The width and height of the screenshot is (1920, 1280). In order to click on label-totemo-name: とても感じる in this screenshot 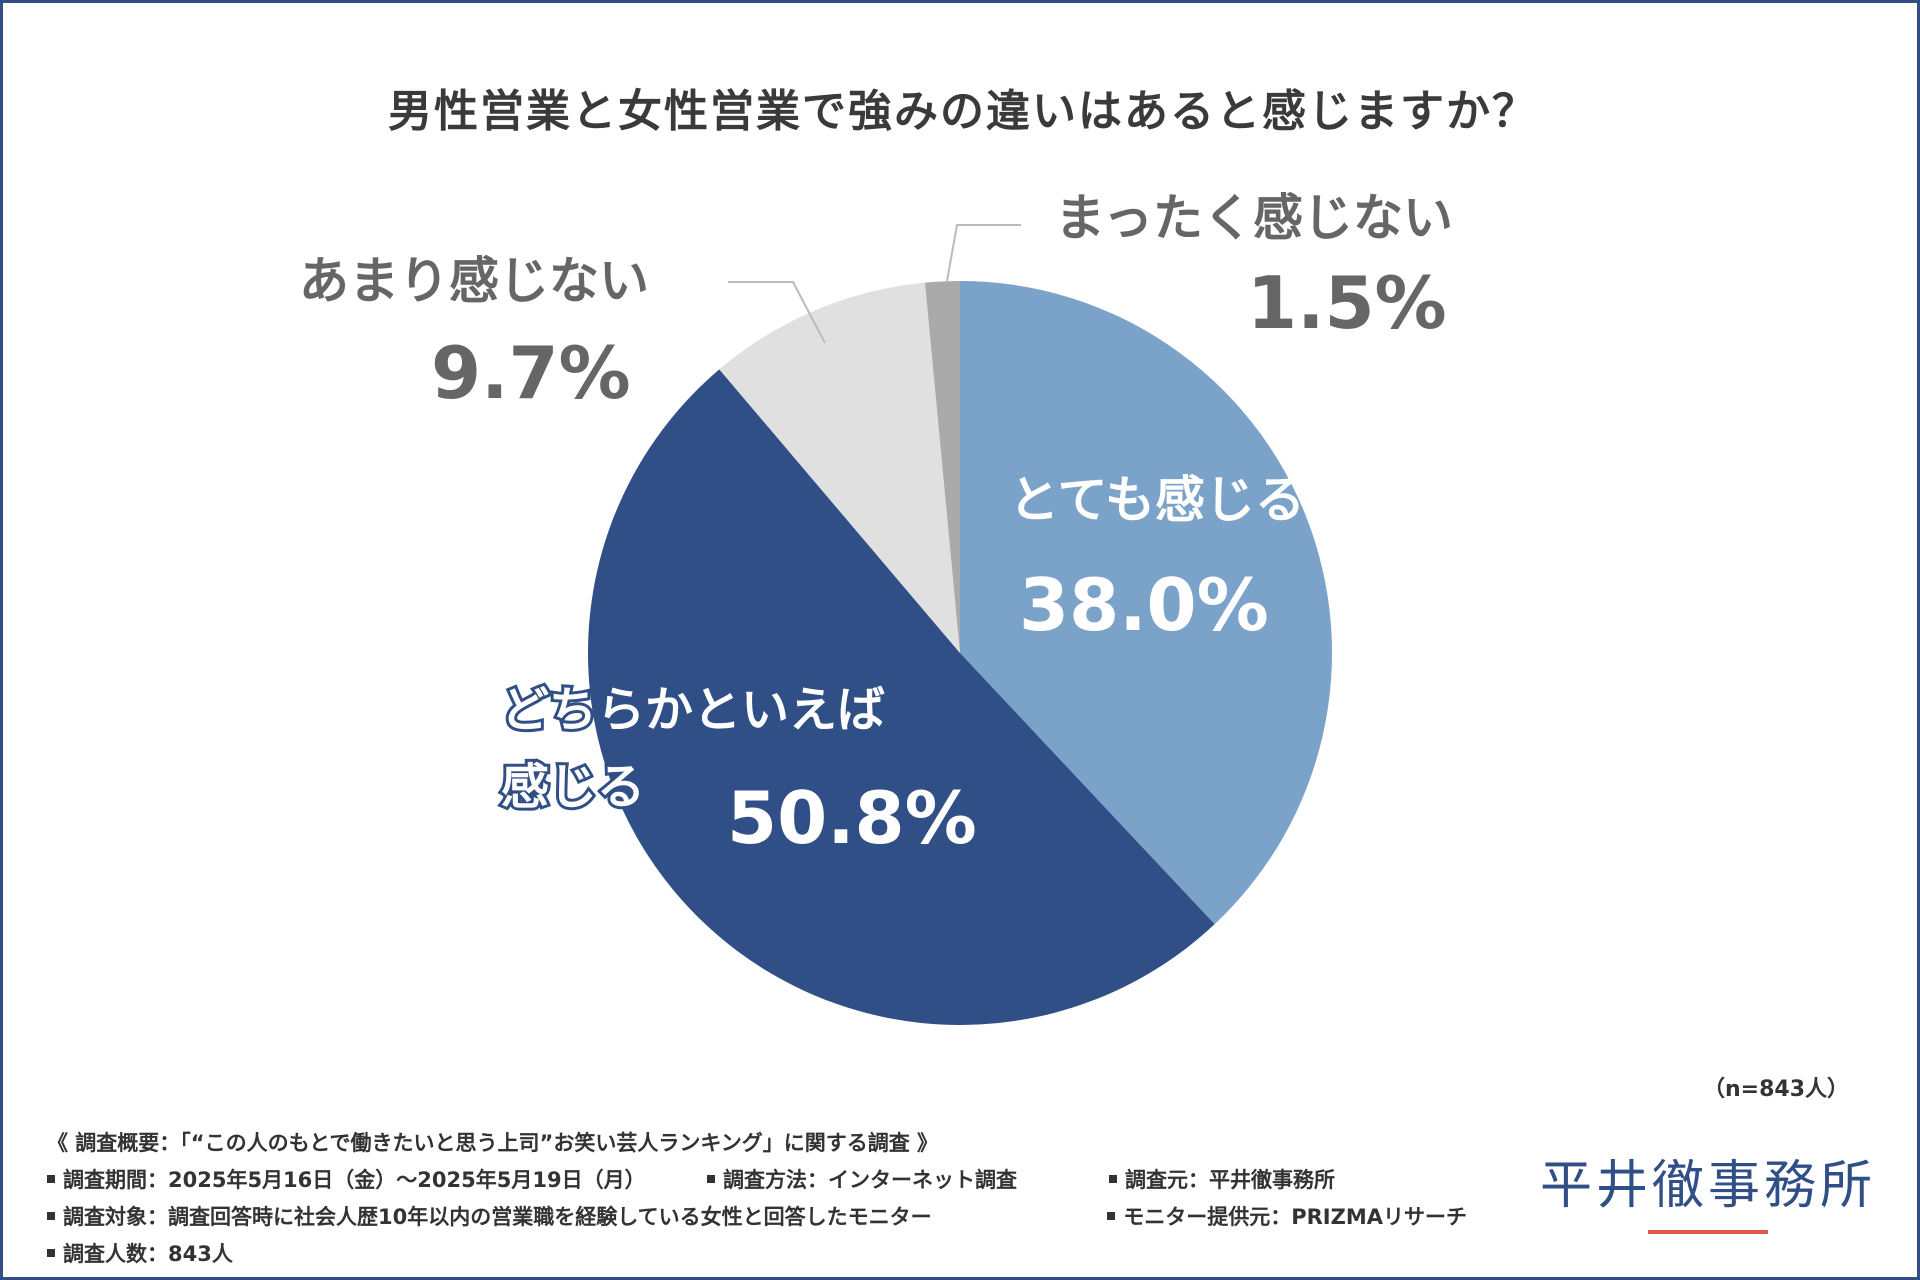, I will do `click(1157, 500)`.